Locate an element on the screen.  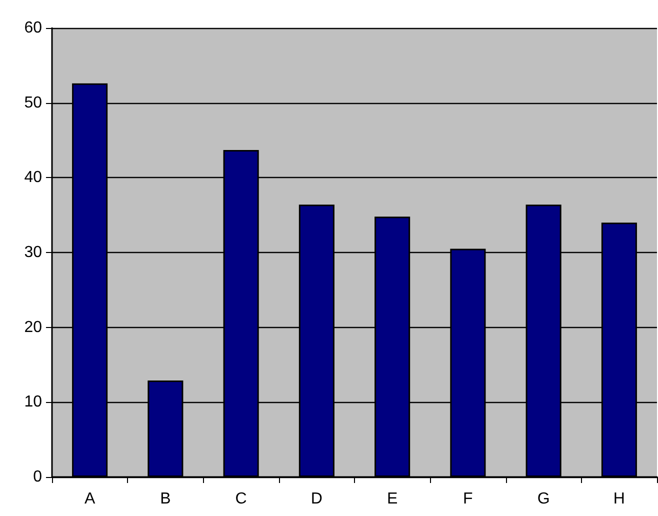
y-tick-label: 20 is located at coordinates (33, 327).